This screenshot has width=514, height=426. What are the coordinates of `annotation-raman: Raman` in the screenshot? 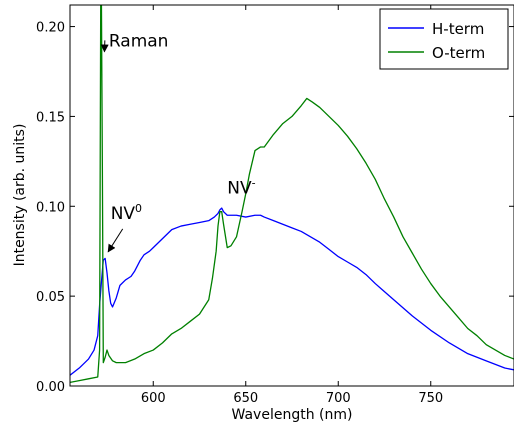 It's located at (139, 41).